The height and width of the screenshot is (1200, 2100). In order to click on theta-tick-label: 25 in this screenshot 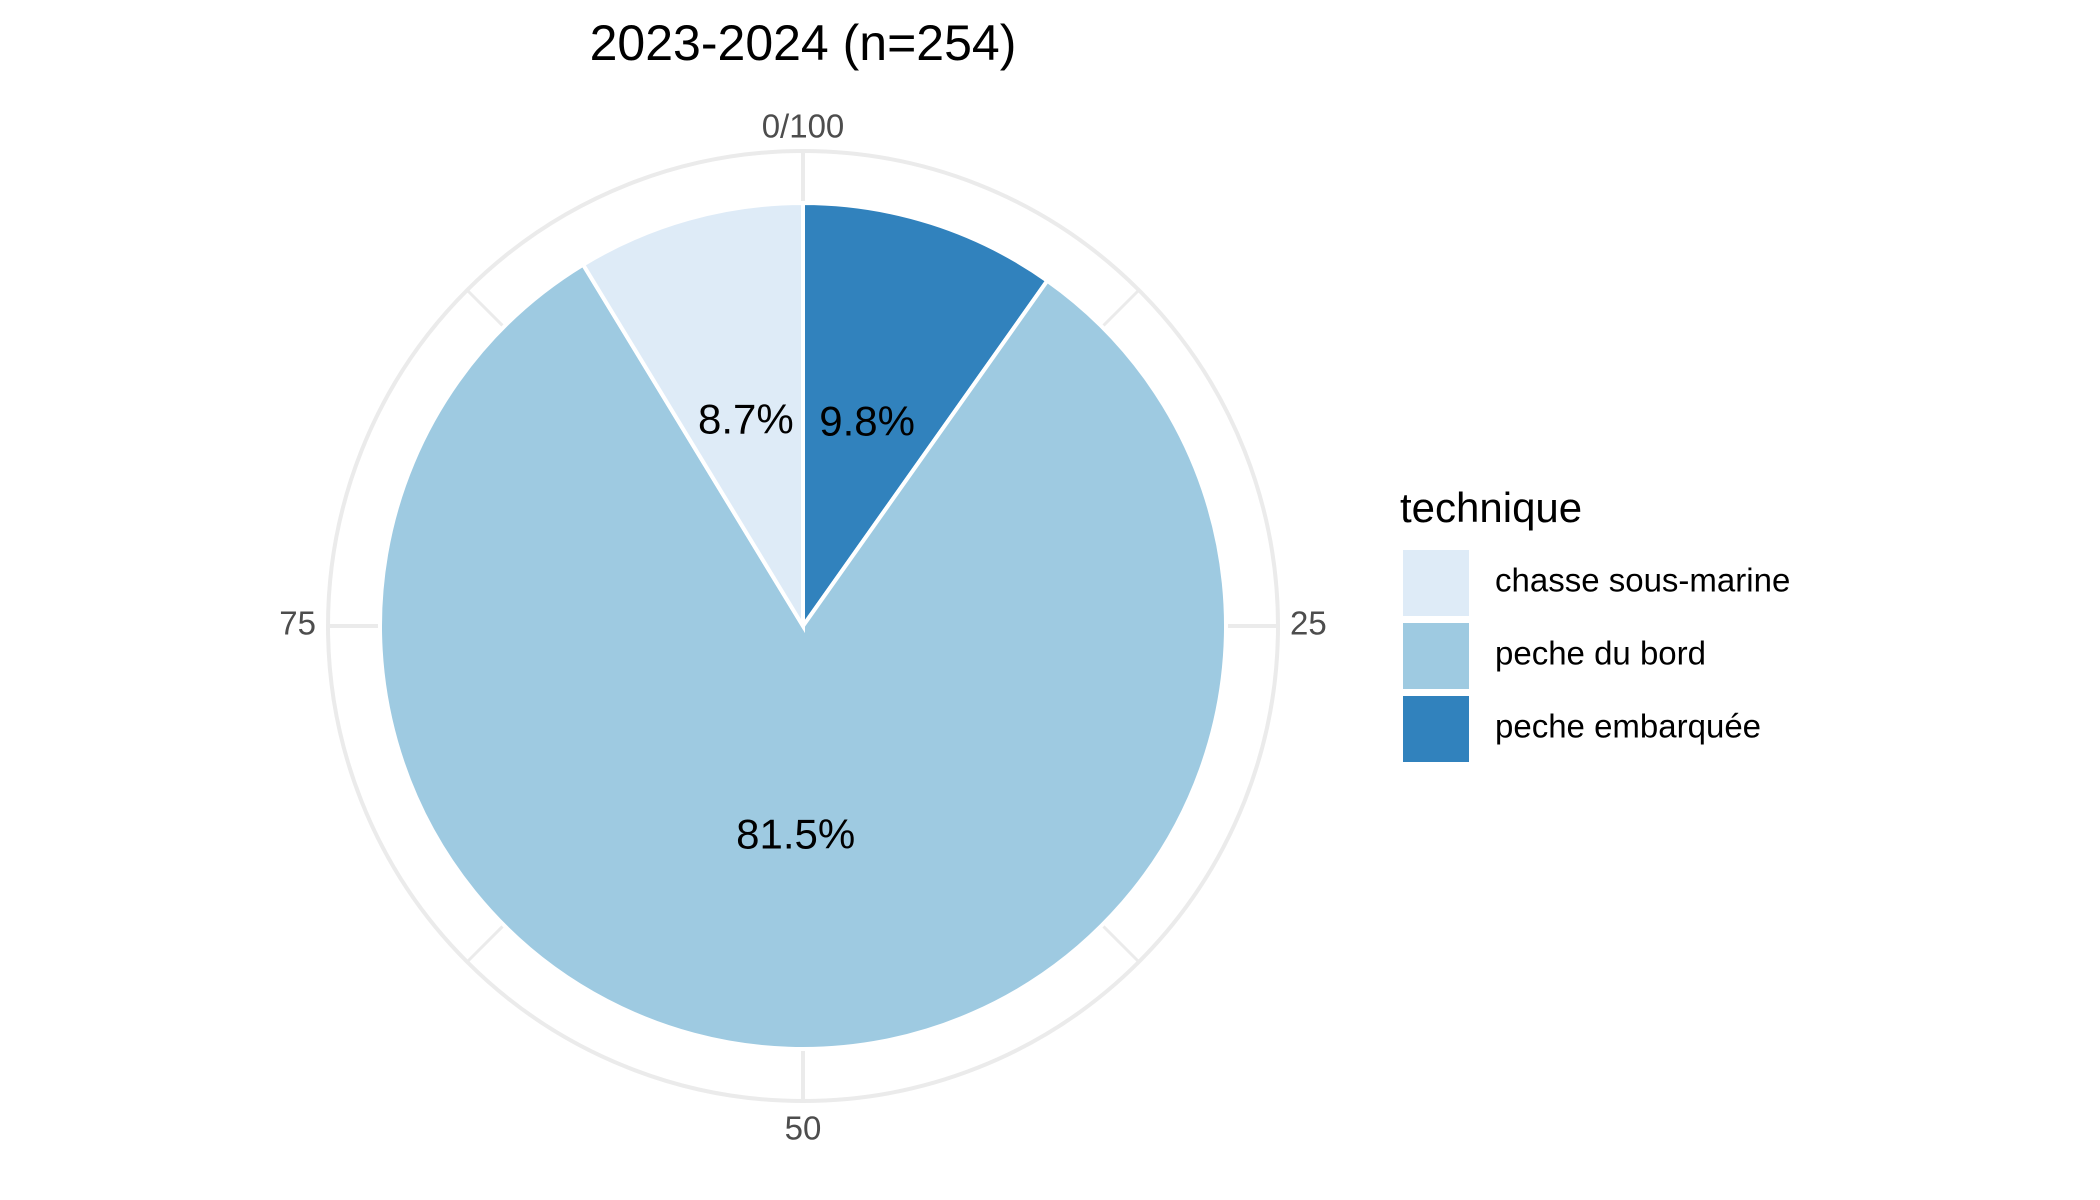, I will do `click(1308, 623)`.